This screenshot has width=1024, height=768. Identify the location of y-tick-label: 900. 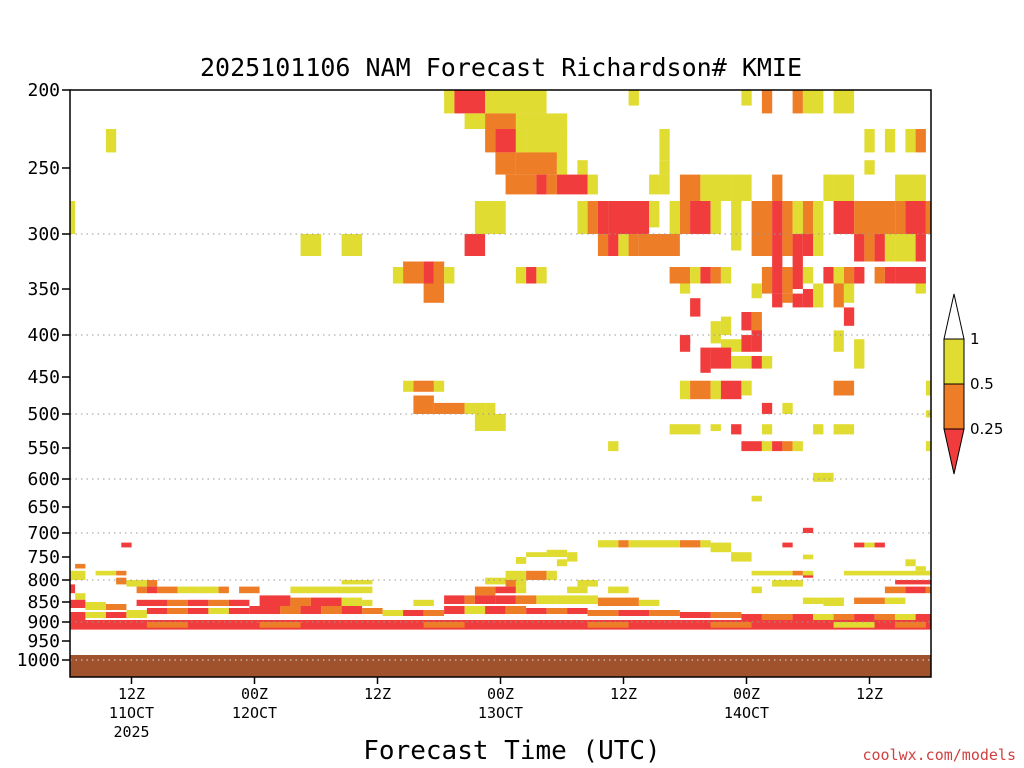
(43, 622).